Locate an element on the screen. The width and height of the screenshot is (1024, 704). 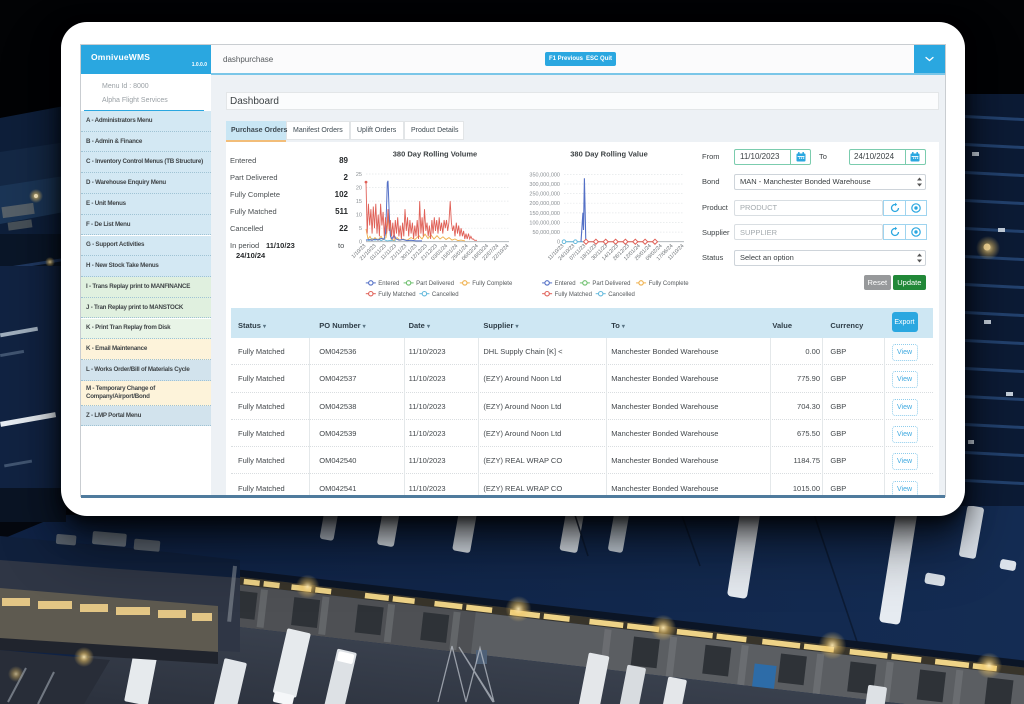
svg-text: 15 is located at coordinates (359, 202).